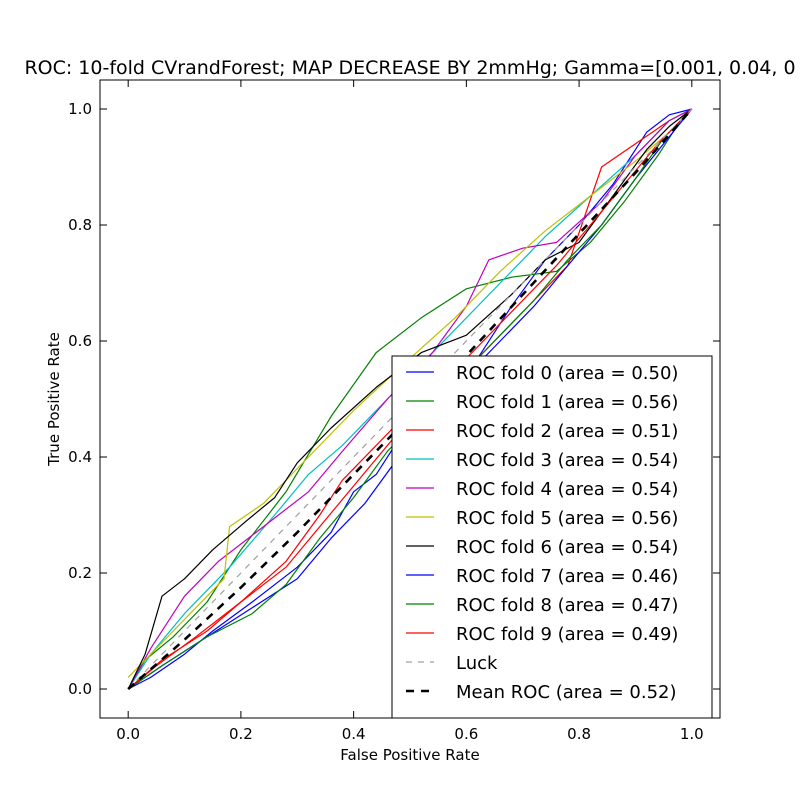 The width and height of the screenshot is (800, 800). Describe the element at coordinates (567, 634) in the screenshot. I see `legend-label-9: ROC fold 9 (area = 0.49)` at that location.